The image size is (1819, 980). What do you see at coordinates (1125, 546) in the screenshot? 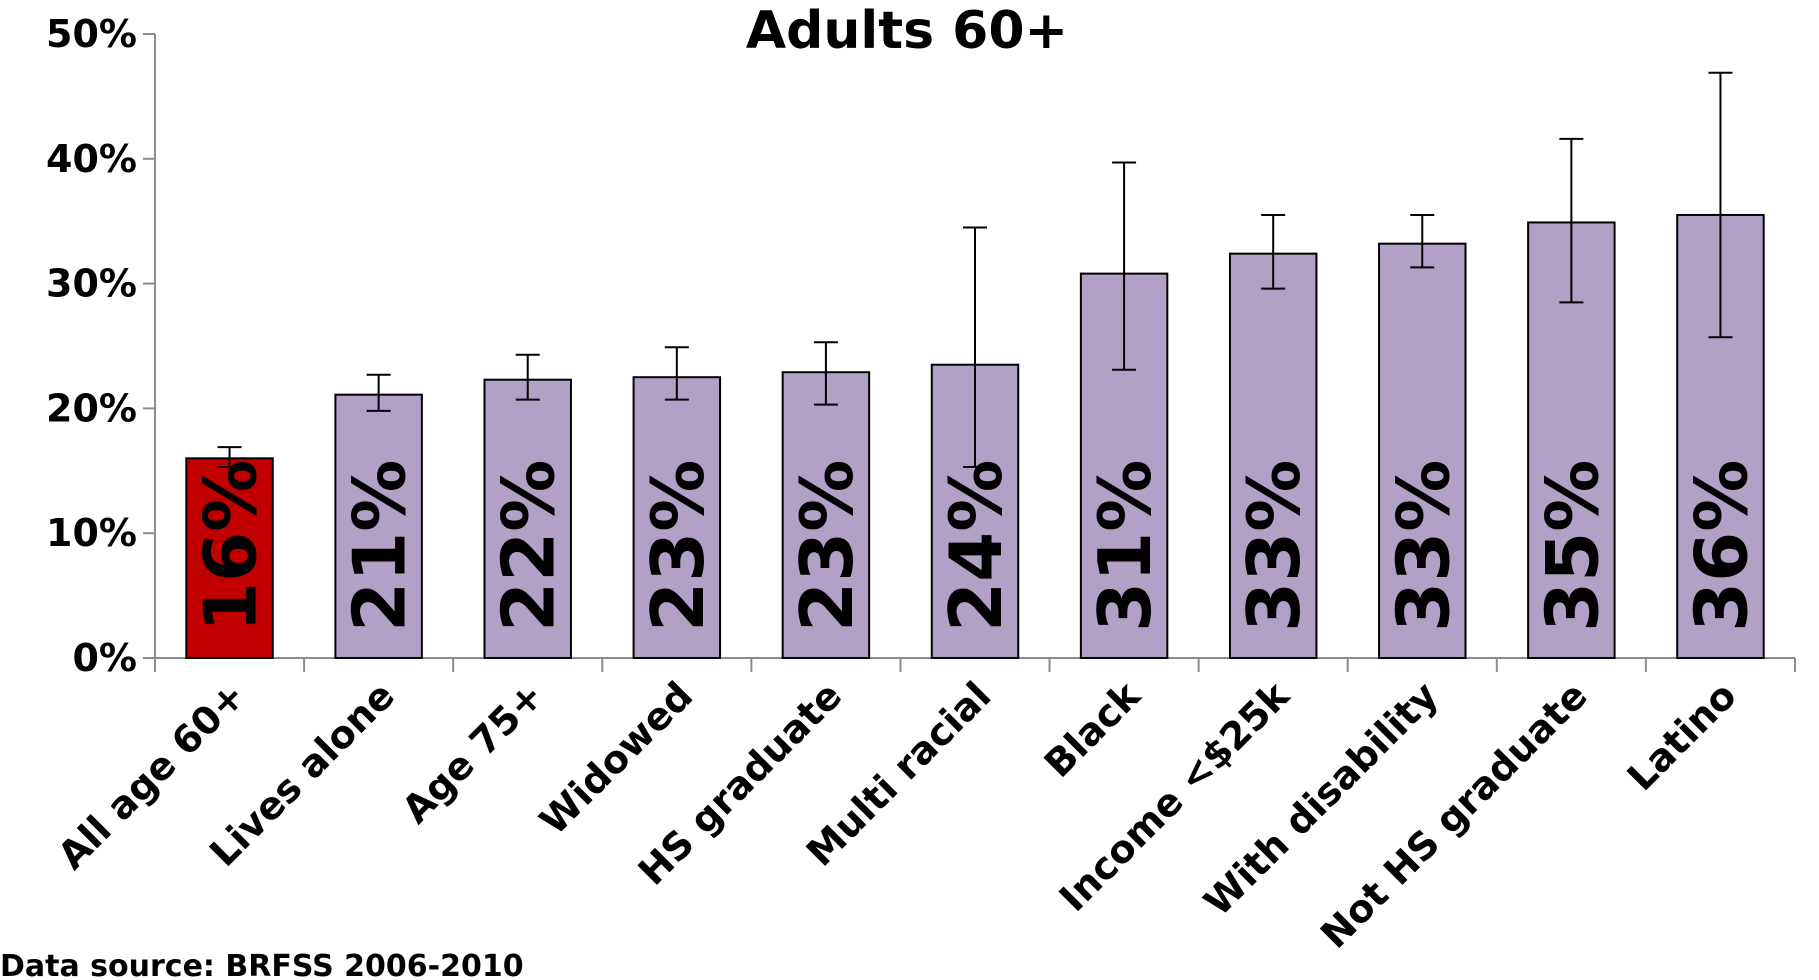
I see `bar-data-label: 31%` at bounding box center [1125, 546].